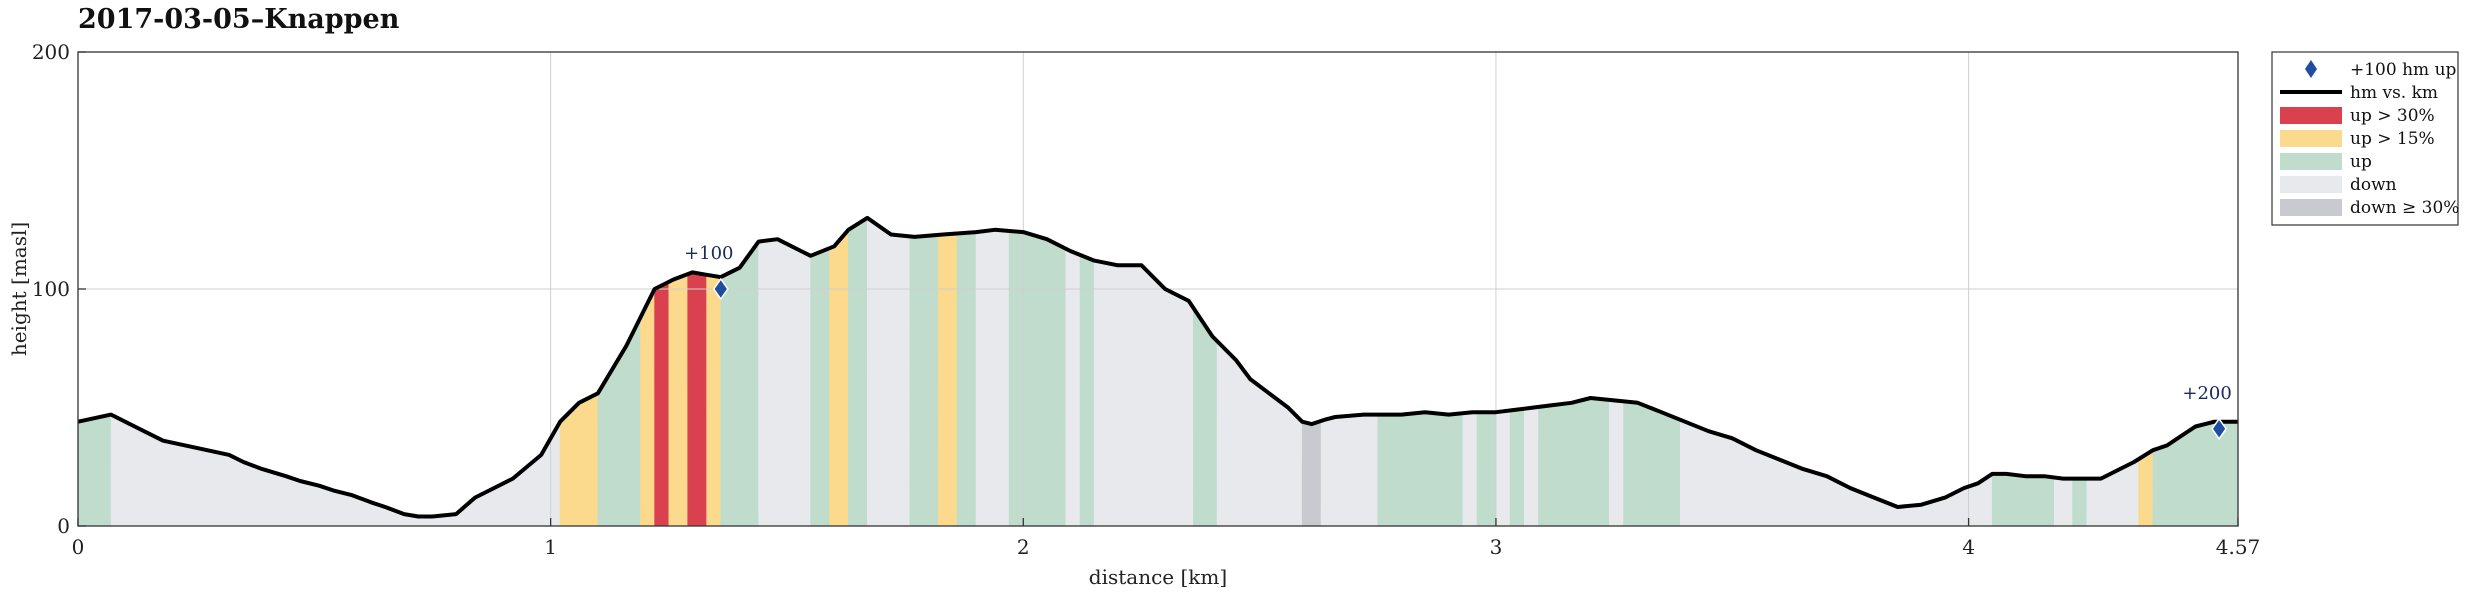 This screenshot has width=2465, height=592. What do you see at coordinates (239, 19) in the screenshot?
I see `chart-title: 2017-03-05–Knappen` at bounding box center [239, 19].